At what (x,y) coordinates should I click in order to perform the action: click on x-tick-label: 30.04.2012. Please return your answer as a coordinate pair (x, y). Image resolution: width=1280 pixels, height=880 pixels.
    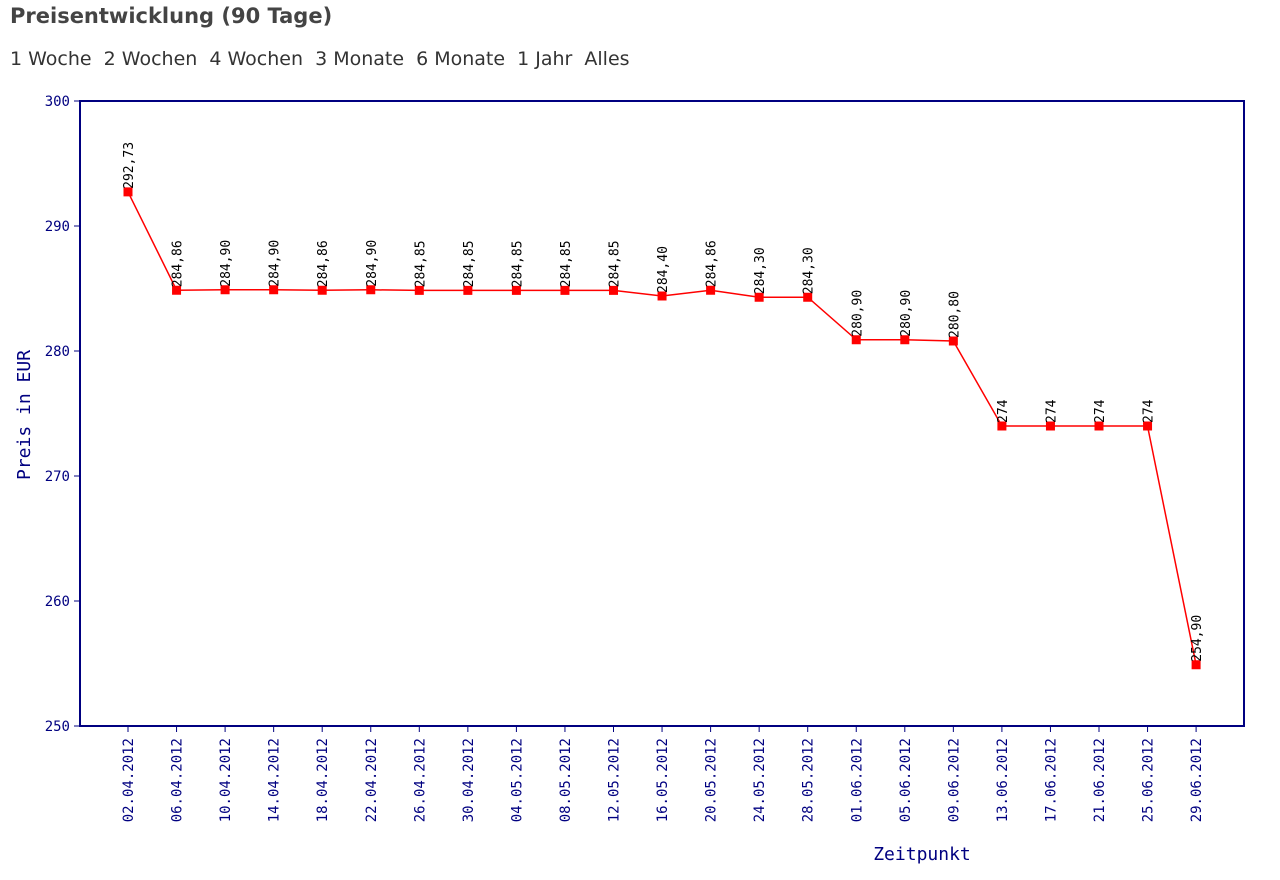
    Looking at the image, I should click on (469, 780).